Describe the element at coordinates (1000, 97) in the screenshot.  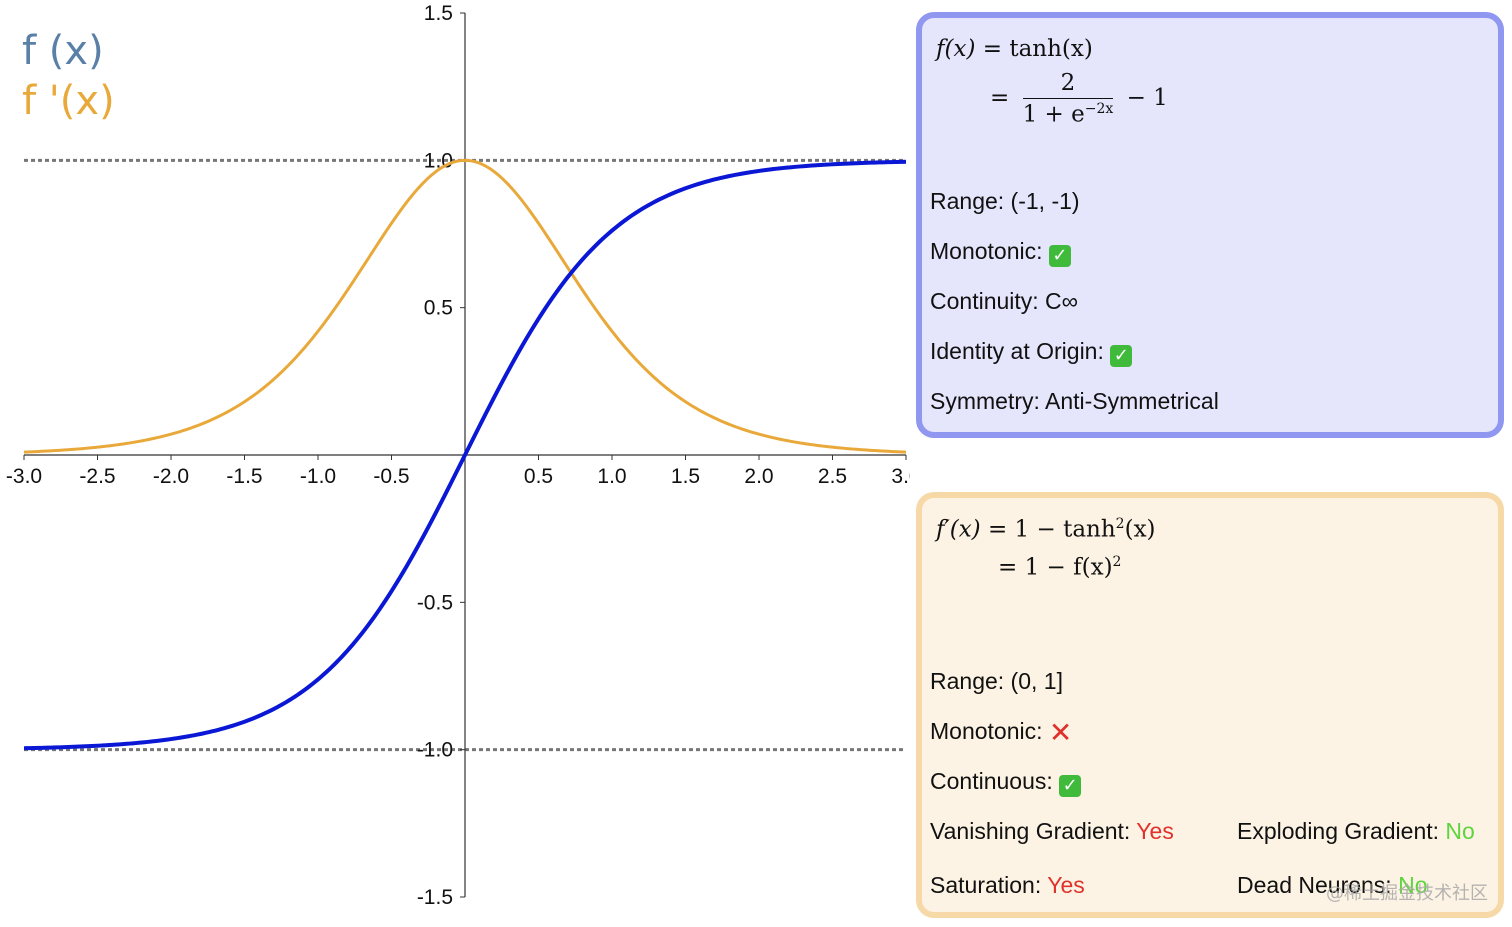
I see `formula-eq: =` at that location.